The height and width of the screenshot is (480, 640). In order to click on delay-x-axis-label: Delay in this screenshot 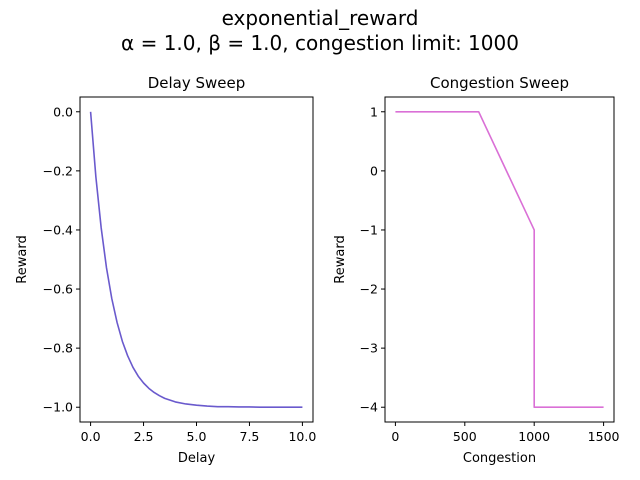, I will do `click(197, 458)`.